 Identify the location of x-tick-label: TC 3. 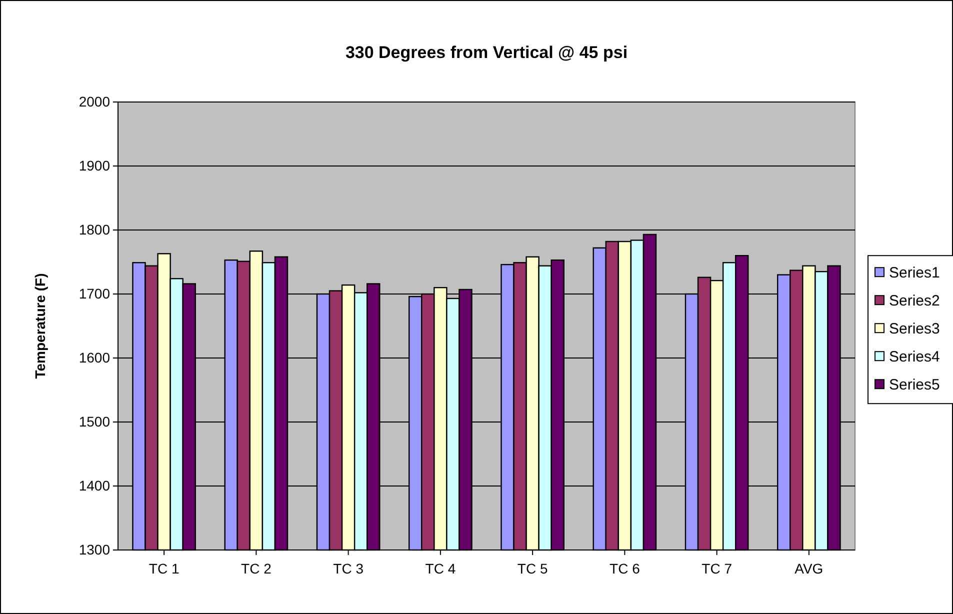
(348, 568).